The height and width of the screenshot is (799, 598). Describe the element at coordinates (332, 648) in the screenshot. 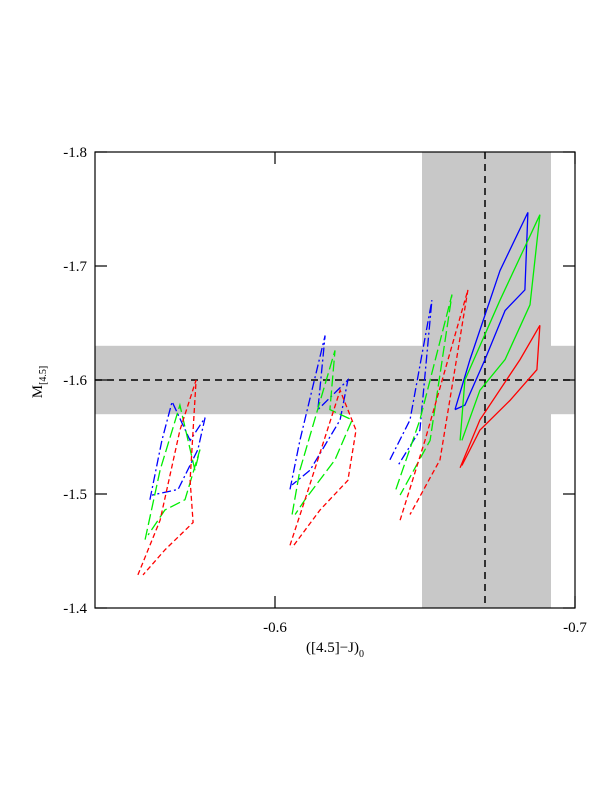

I see `x-axis-label-text: ([4.5]−J)` at that location.